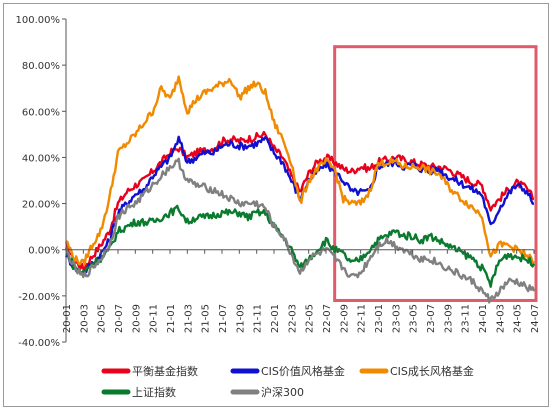 This screenshot has height=412, width=554. What do you see at coordinates (136, 318) in the screenshot?
I see `x-tick-label: 20-09` at bounding box center [136, 318].